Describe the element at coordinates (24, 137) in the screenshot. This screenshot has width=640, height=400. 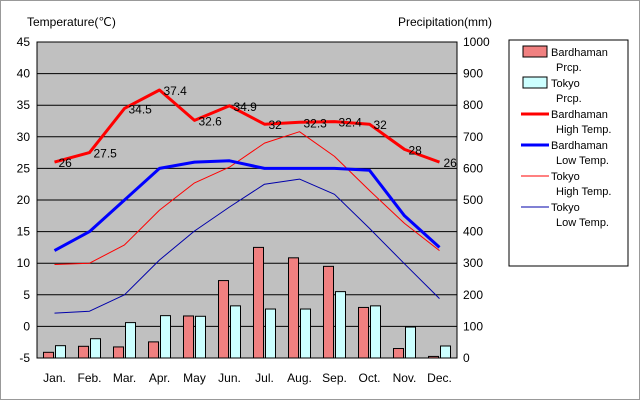
I see `left-tick-label: 30` at that location.